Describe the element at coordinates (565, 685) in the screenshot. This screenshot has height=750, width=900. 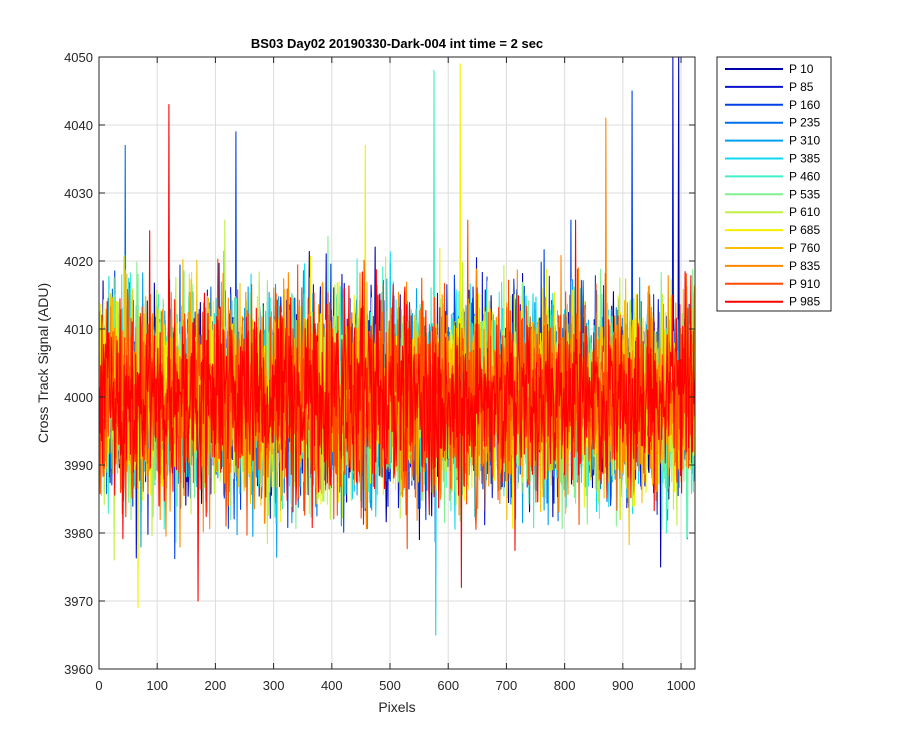
I see `x-tick-label: 800` at that location.